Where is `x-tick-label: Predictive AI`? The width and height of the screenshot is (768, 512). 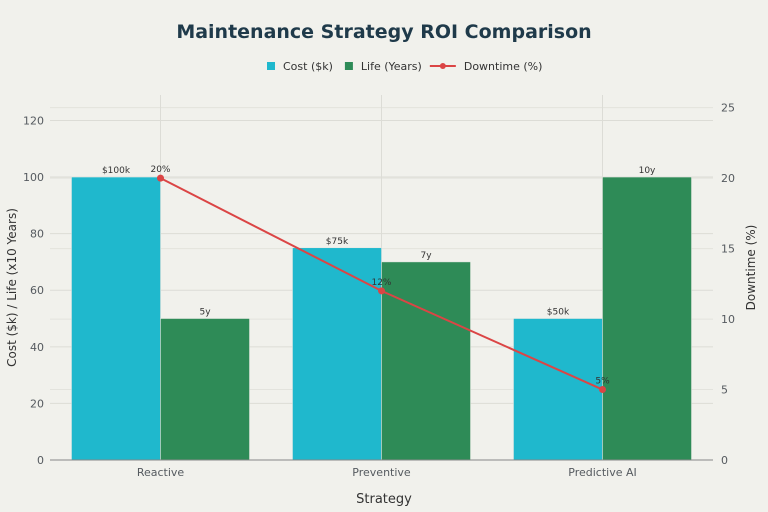
x-tick-label: Predictive AI is located at coordinates (602, 472).